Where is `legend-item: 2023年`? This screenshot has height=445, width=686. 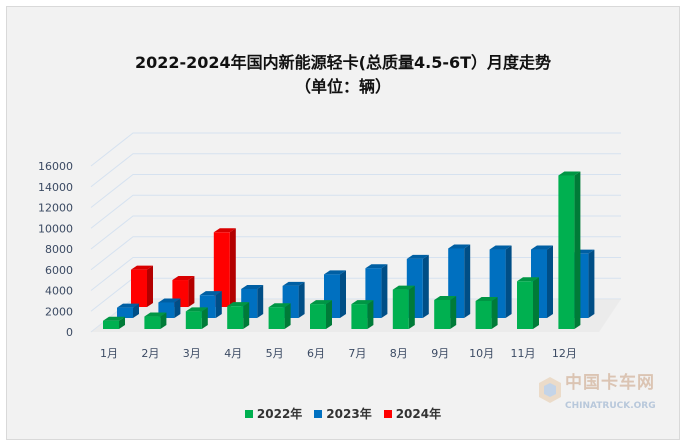 legend-item: 2023年 is located at coordinates (343, 414).